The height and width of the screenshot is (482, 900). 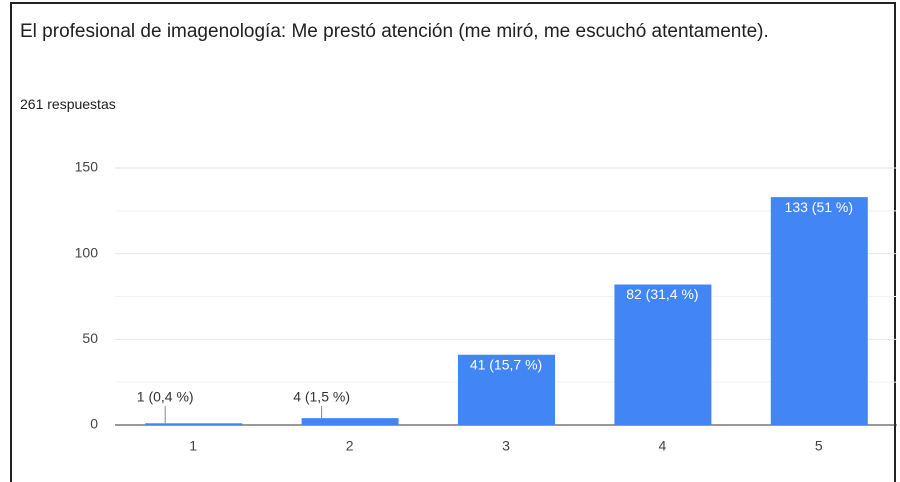 I want to click on x-tick-label: 5, so click(x=819, y=446).